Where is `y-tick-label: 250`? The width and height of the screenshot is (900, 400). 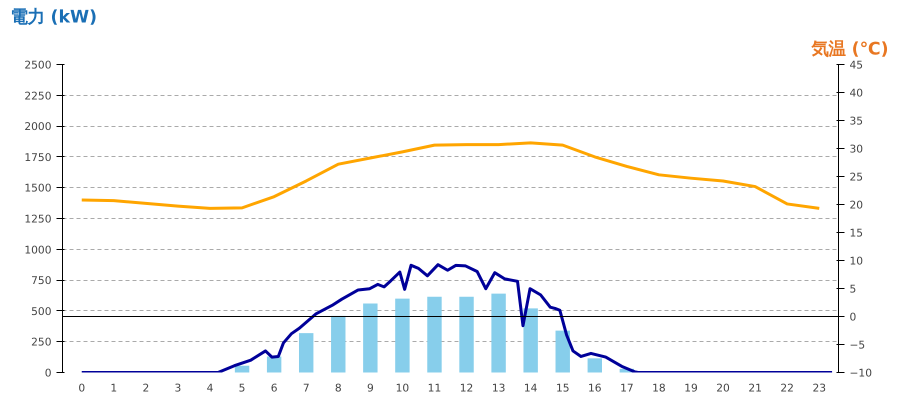
y-tick-label: 250 is located at coordinates (41, 342).